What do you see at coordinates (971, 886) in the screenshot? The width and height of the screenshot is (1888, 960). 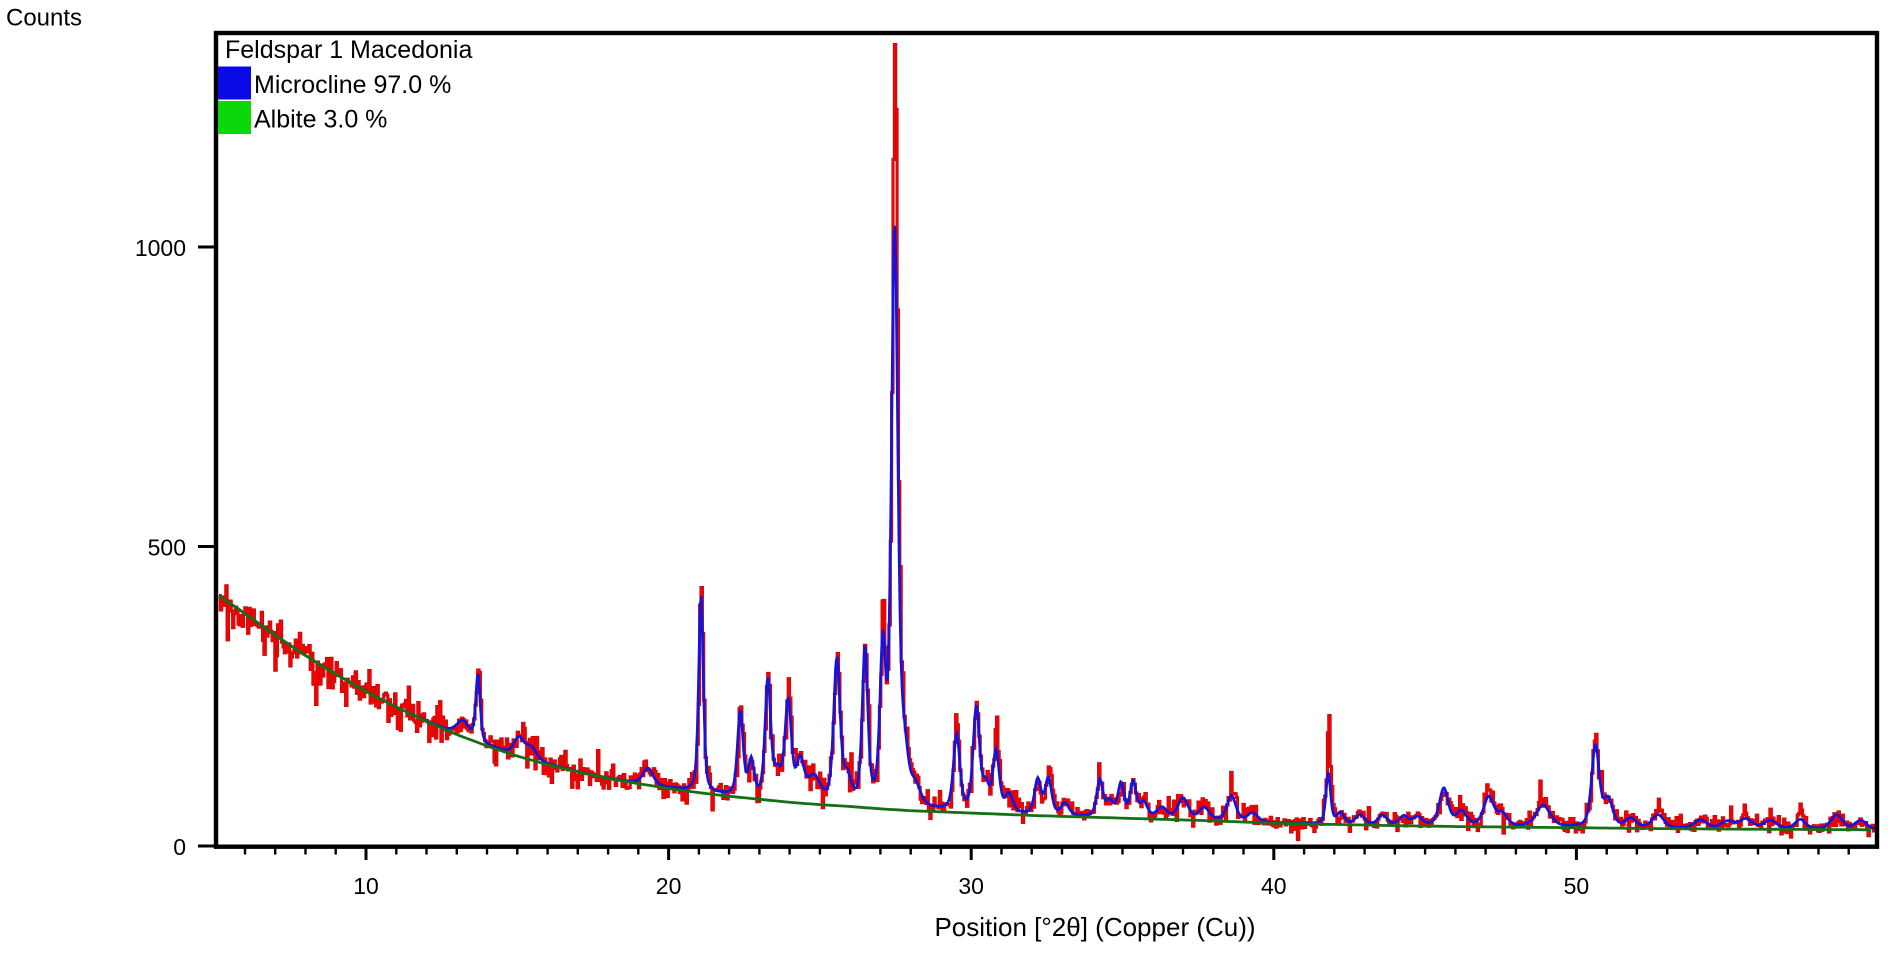 I see `svg-text: 30` at bounding box center [971, 886].